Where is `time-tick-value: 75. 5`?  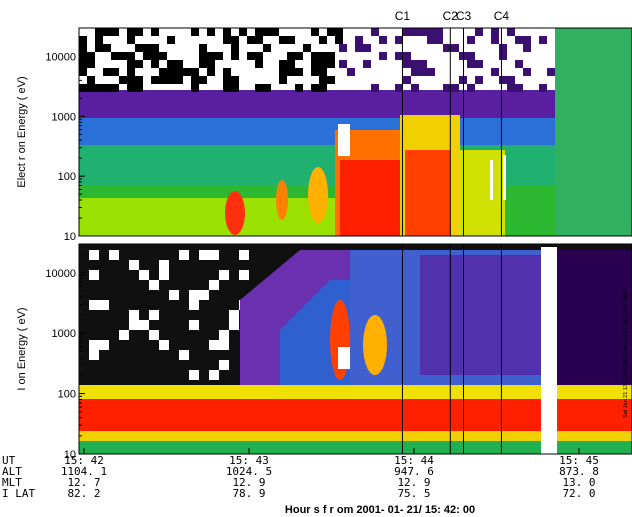
time-tick-value: 75. 5 is located at coordinates (413, 493).